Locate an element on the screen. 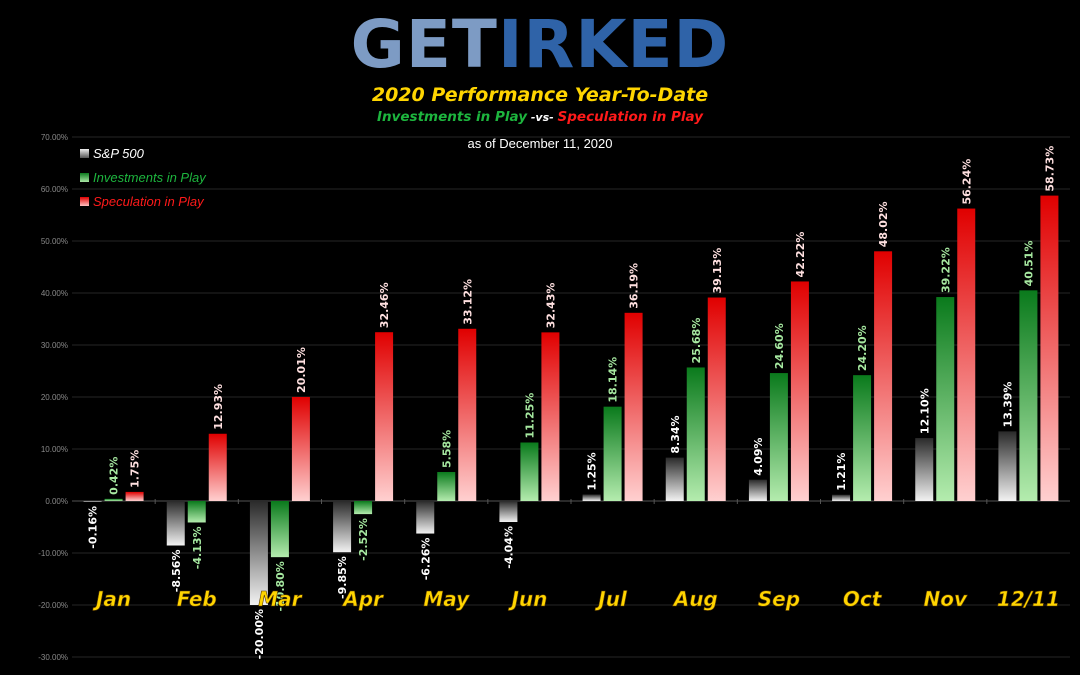 This screenshot has width=1080, height=675. data-label-sp500: -4.04% is located at coordinates (508, 547).